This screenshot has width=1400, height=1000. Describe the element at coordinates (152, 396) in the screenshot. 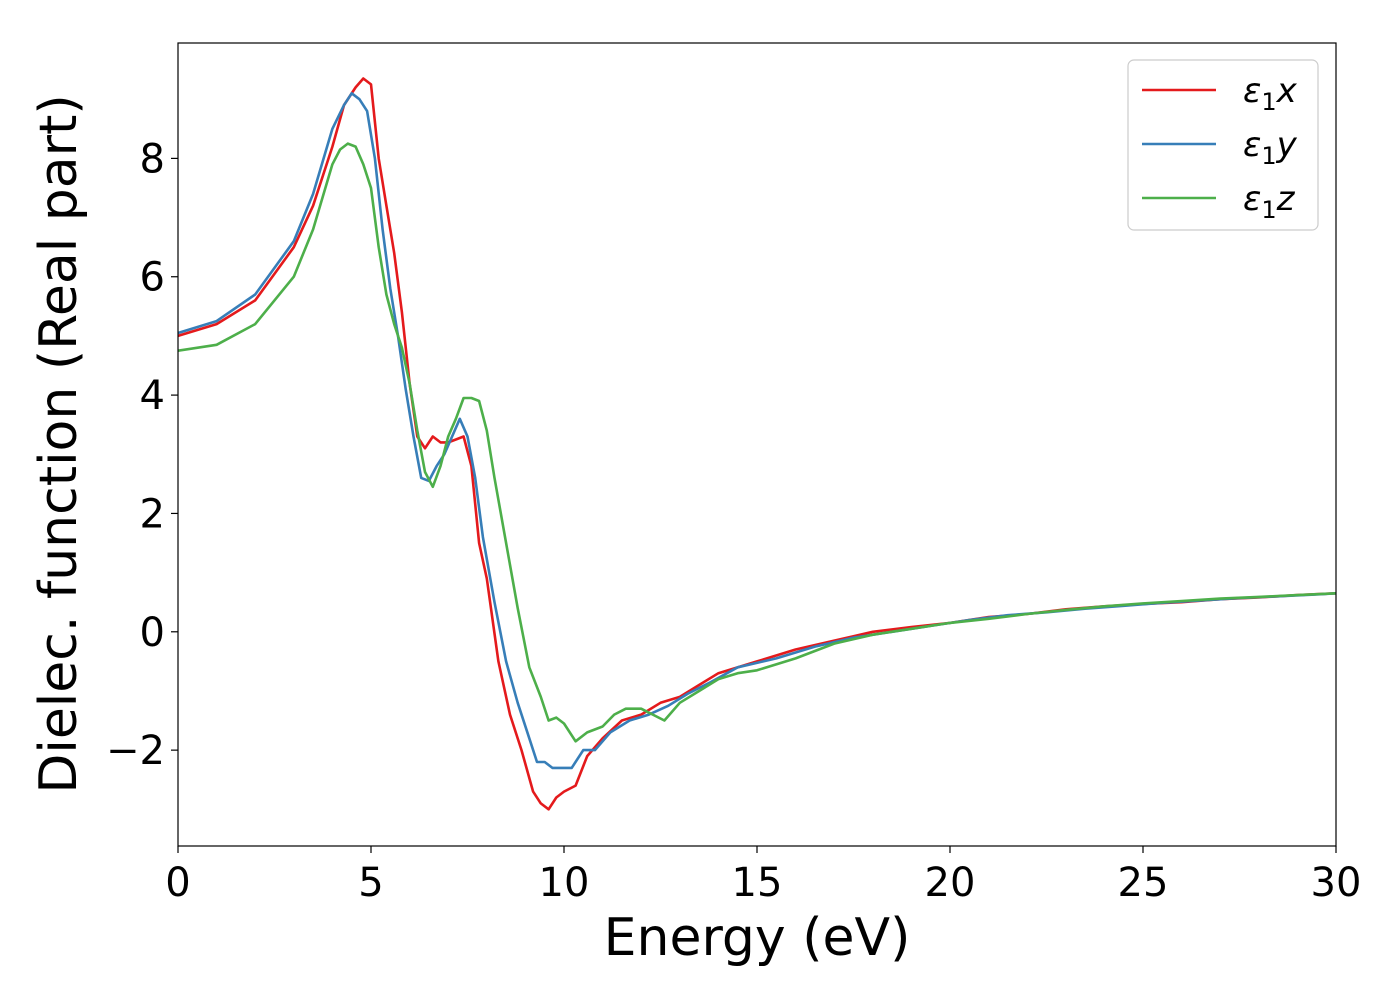

I see `y-tick-label: 4` at that location.